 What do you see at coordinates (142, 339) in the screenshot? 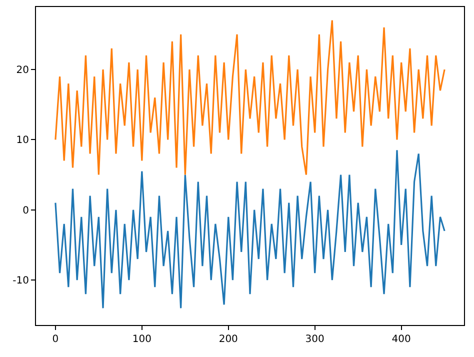
I see `x-tick-label: 100` at bounding box center [142, 339].